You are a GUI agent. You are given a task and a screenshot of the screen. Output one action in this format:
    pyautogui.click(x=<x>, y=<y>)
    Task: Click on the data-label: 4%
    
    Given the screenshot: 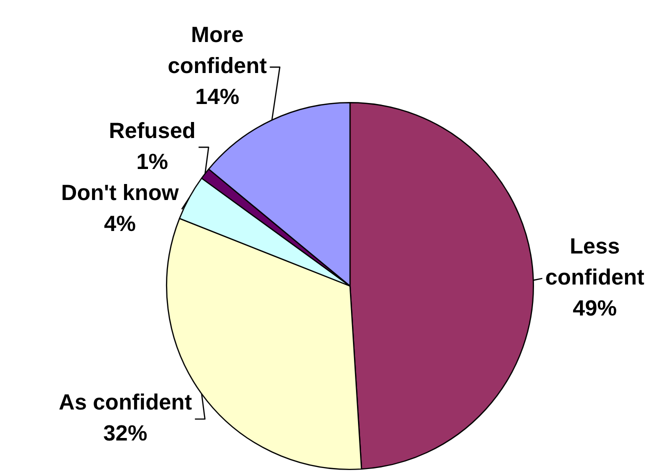 What is the action you would take?
    pyautogui.click(x=120, y=223)
    